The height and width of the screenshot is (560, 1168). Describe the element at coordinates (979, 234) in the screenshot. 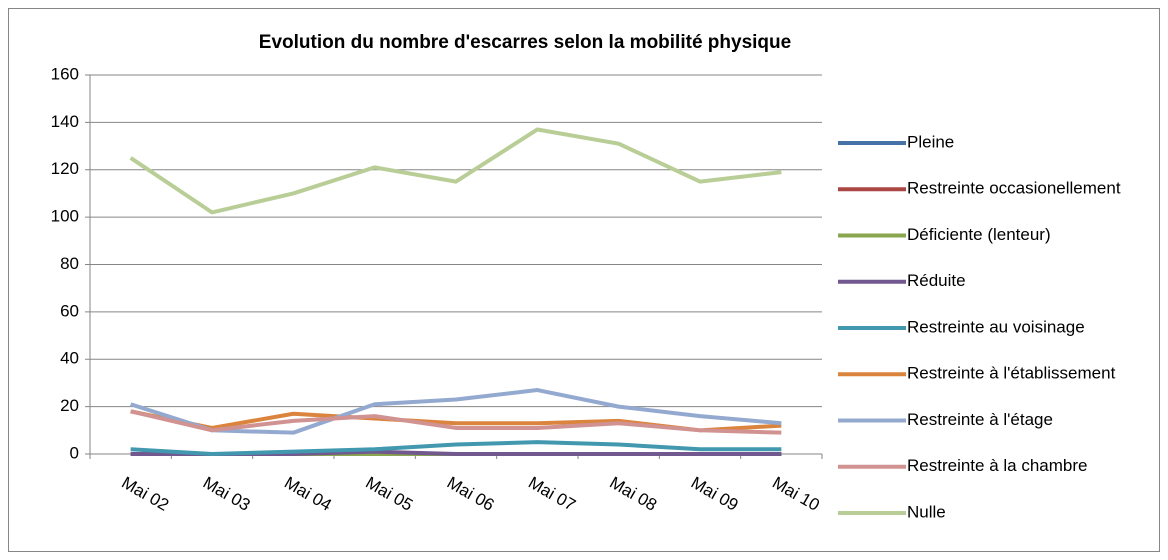

I see `legend-label: Déficiente (lenteur)` at that location.